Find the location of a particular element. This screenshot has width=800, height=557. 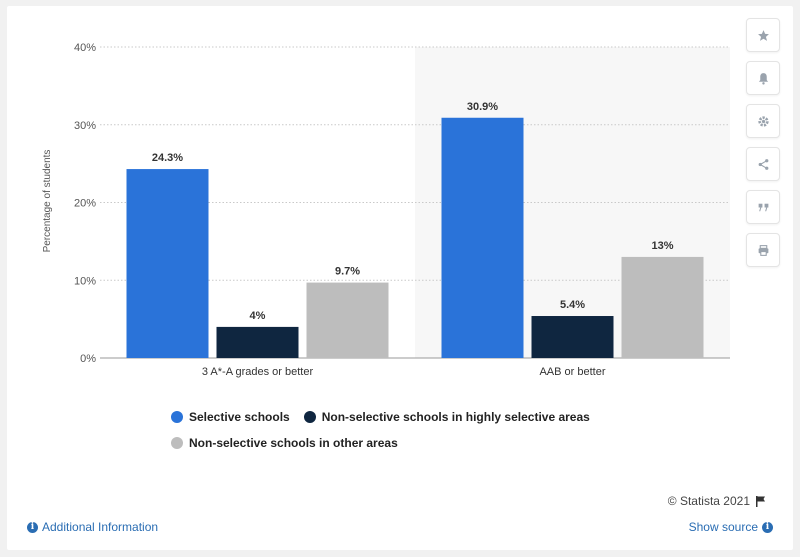

chart-toolbar is located at coordinates (763, 147).